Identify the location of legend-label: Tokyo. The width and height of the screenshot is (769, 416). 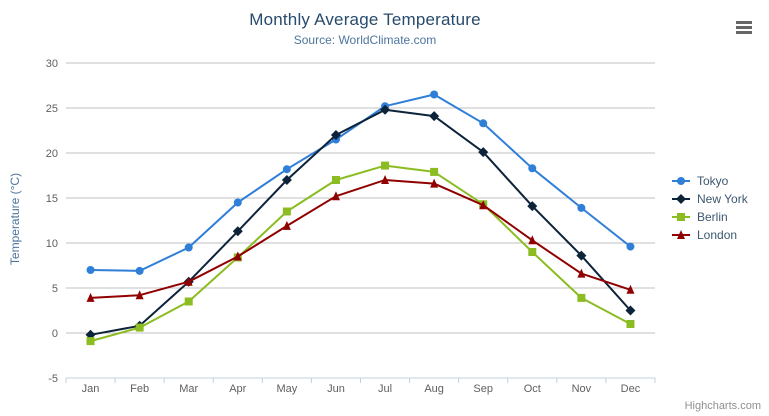
(713, 181).